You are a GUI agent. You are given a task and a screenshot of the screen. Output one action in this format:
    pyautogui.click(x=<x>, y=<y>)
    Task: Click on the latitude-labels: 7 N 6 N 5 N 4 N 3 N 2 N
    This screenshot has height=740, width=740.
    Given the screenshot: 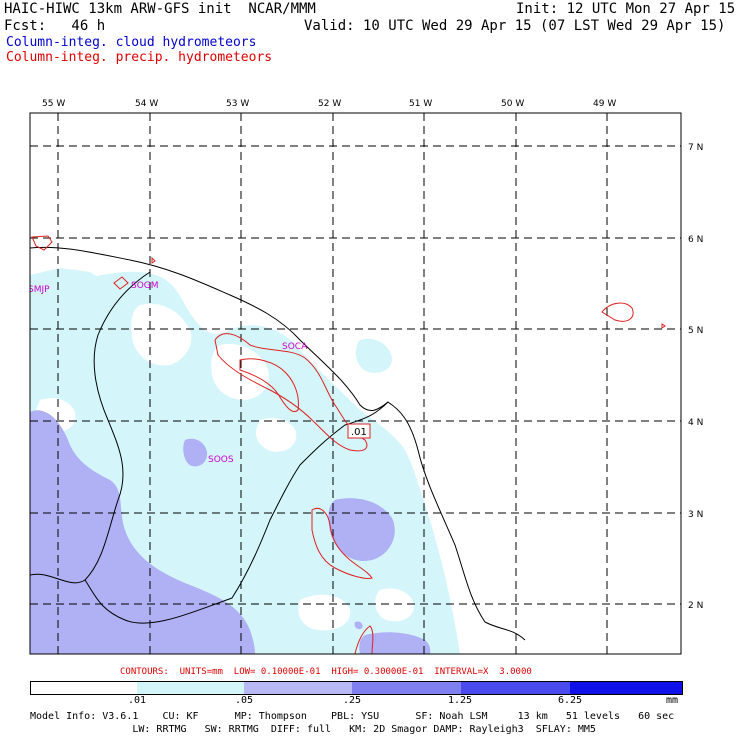 What is the action you would take?
    pyautogui.click(x=695, y=377)
    